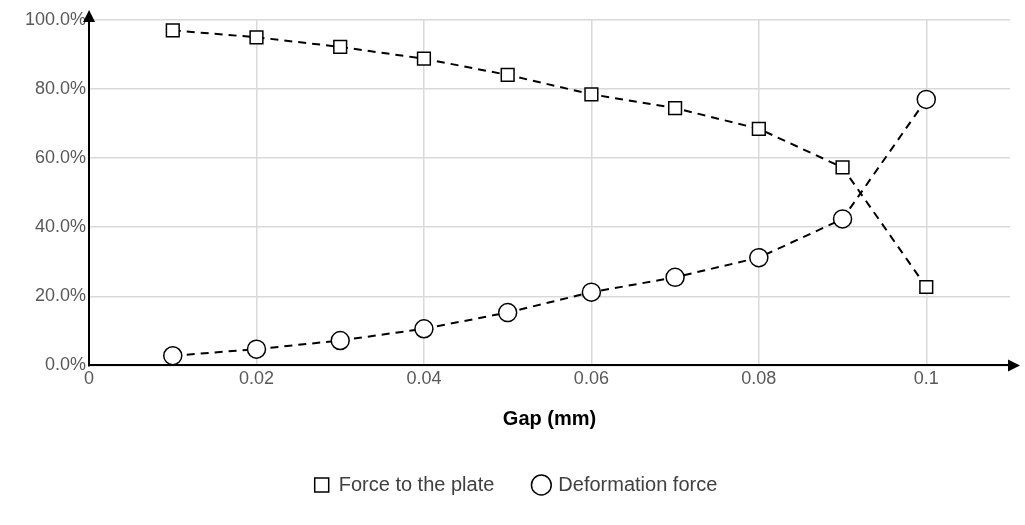 This screenshot has height=525, width=1025. Describe the element at coordinates (549, 417) in the screenshot. I see `x-axis-title: Gap (mm)` at that location.